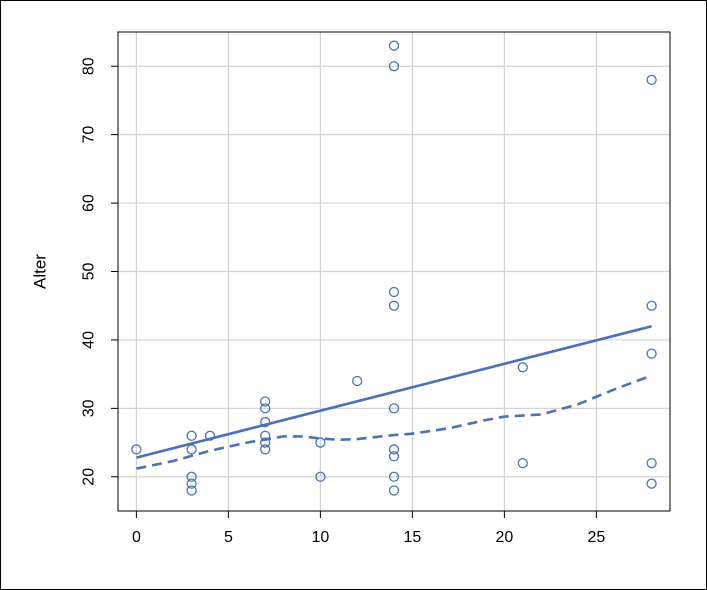 The height and width of the screenshot is (590, 707). What do you see at coordinates (89, 477) in the screenshot?
I see `y-tick-label: 20` at bounding box center [89, 477].